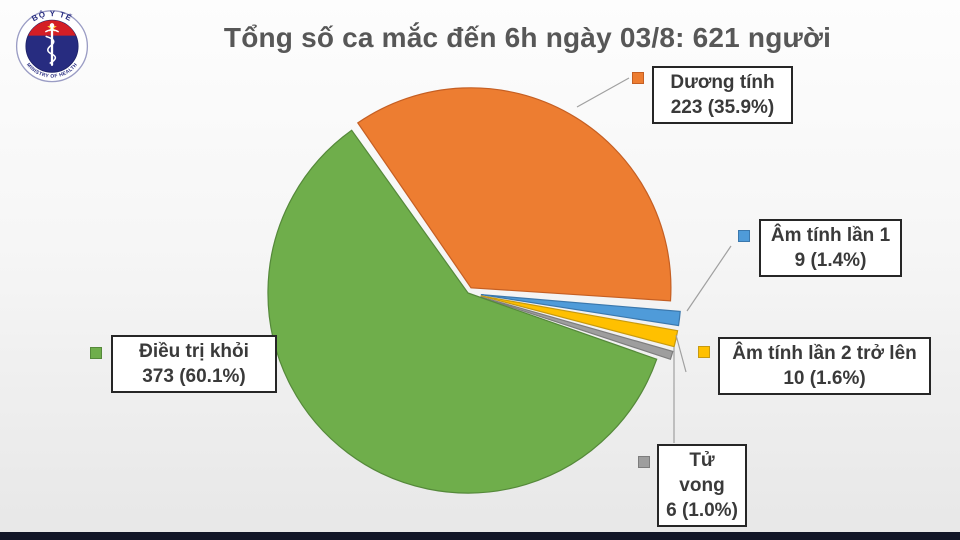  I want to click on legend-marker-deaths, so click(644, 462).